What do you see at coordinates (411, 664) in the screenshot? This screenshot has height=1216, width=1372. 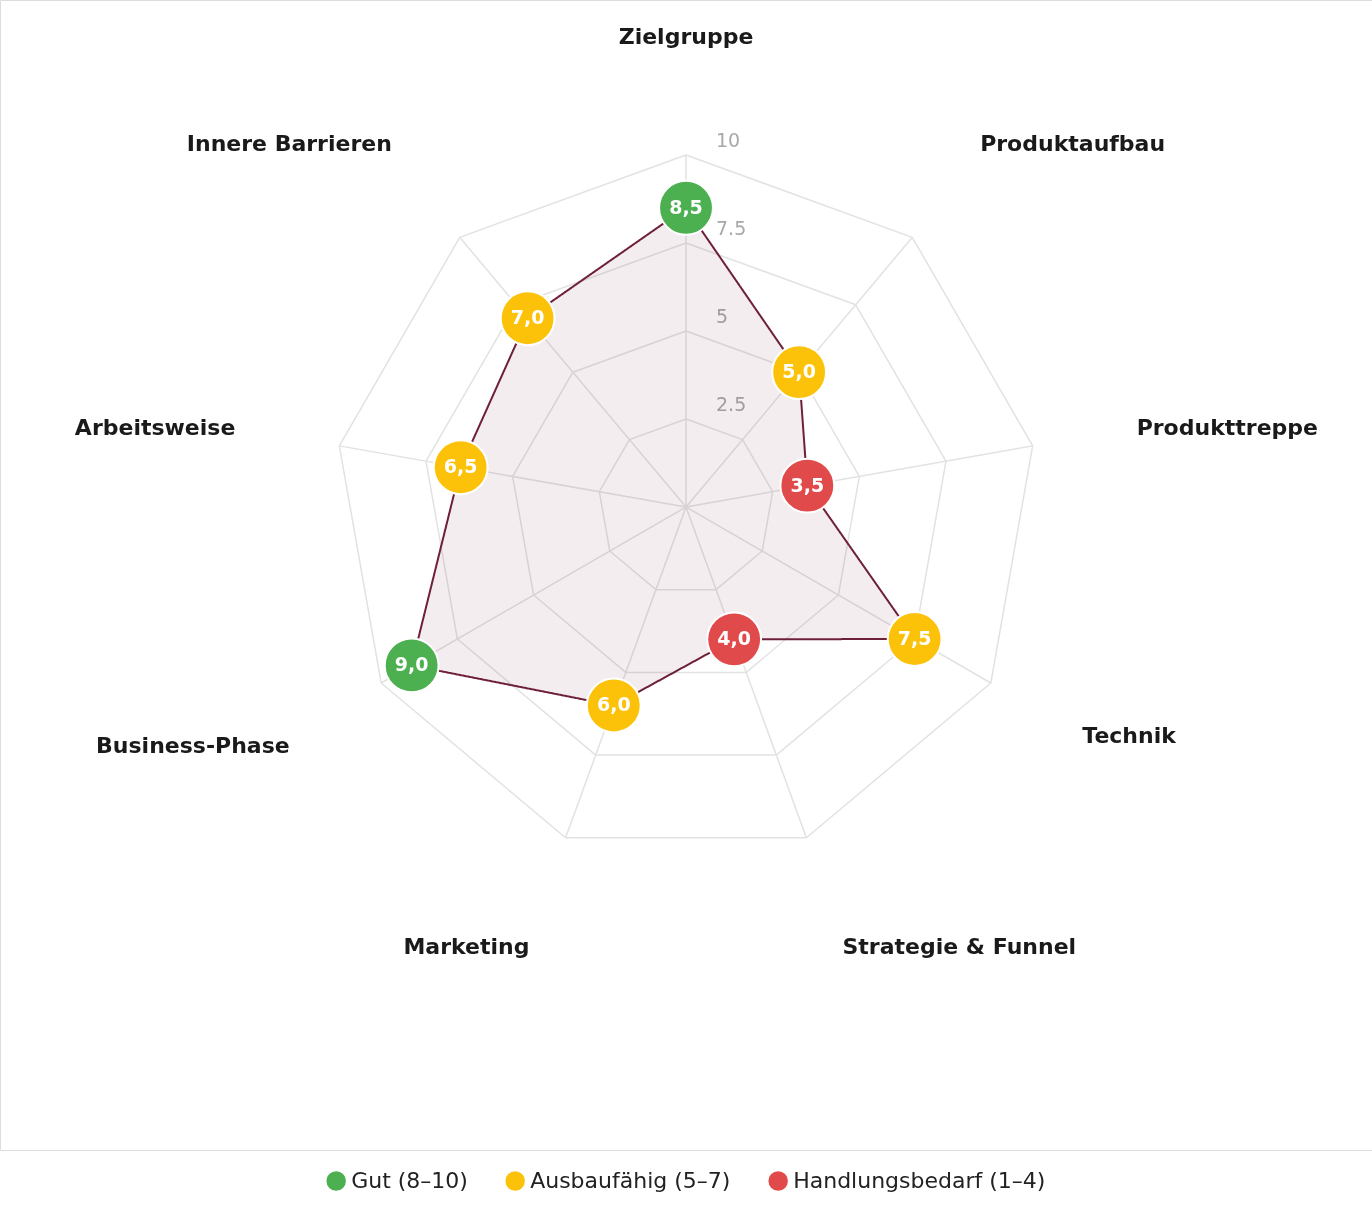 I see `data-label: 9,0` at bounding box center [411, 664].